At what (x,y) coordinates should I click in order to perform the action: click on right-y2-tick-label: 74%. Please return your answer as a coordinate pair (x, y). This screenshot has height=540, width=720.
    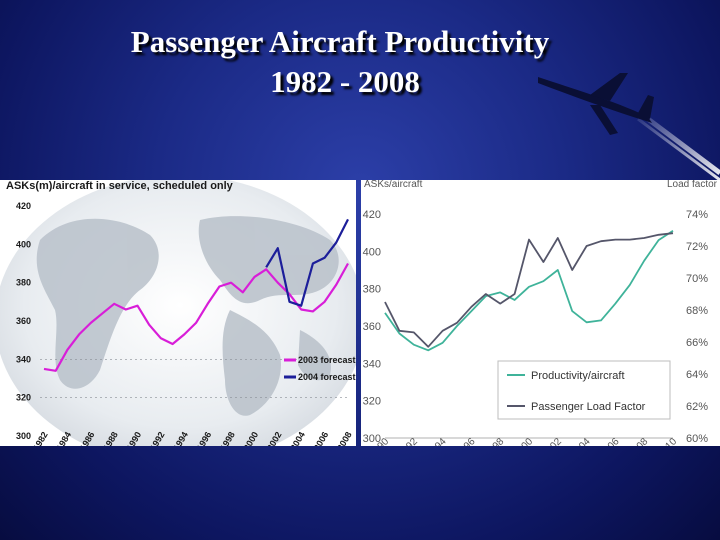
    Looking at the image, I should click on (697, 215).